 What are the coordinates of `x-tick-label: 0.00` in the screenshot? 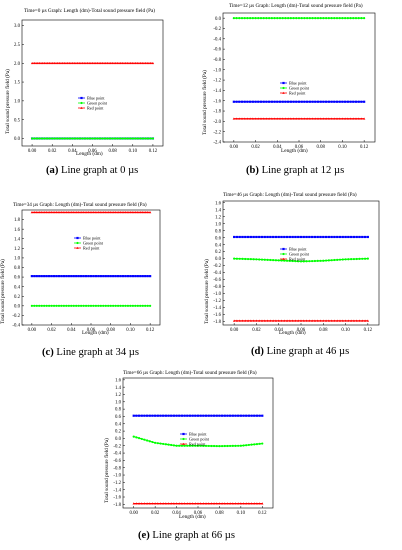 It's located at (32, 330).